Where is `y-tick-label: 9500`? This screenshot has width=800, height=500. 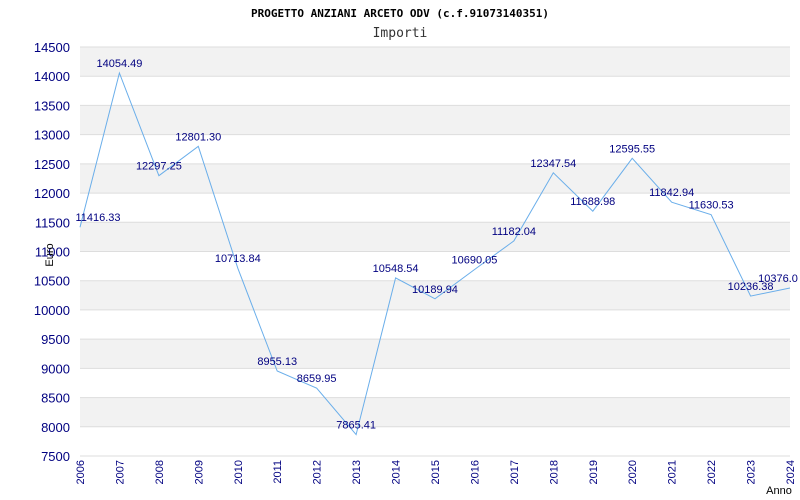 y-tick-label: 9500 is located at coordinates (55, 339).